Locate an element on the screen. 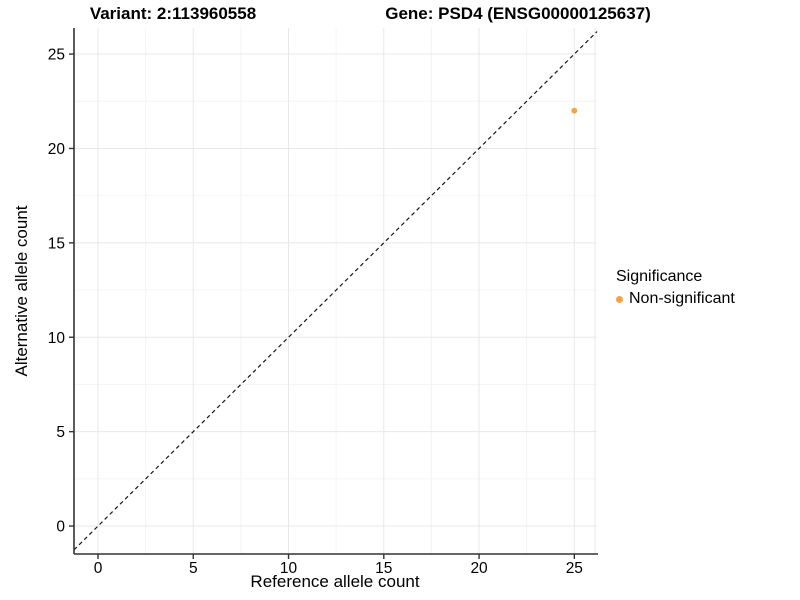 The width and height of the screenshot is (800, 600). x-tick-label: 15 is located at coordinates (383, 568).